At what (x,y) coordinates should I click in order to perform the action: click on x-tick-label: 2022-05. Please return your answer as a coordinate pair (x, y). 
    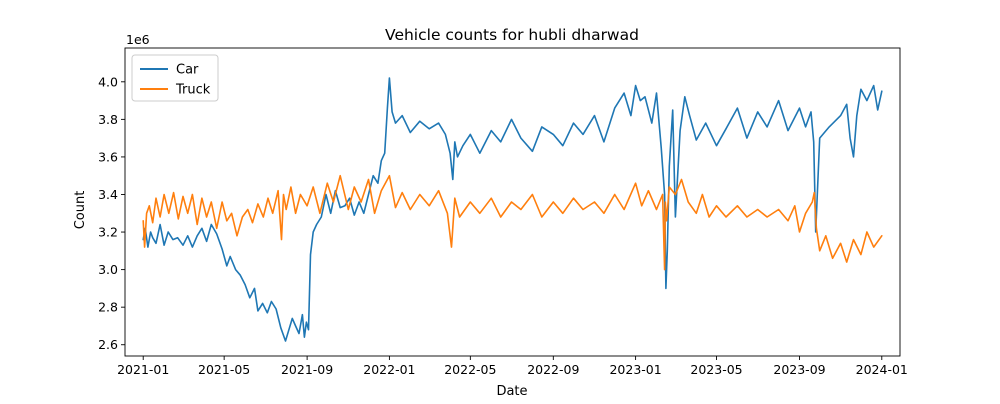
    Looking at the image, I should click on (470, 369).